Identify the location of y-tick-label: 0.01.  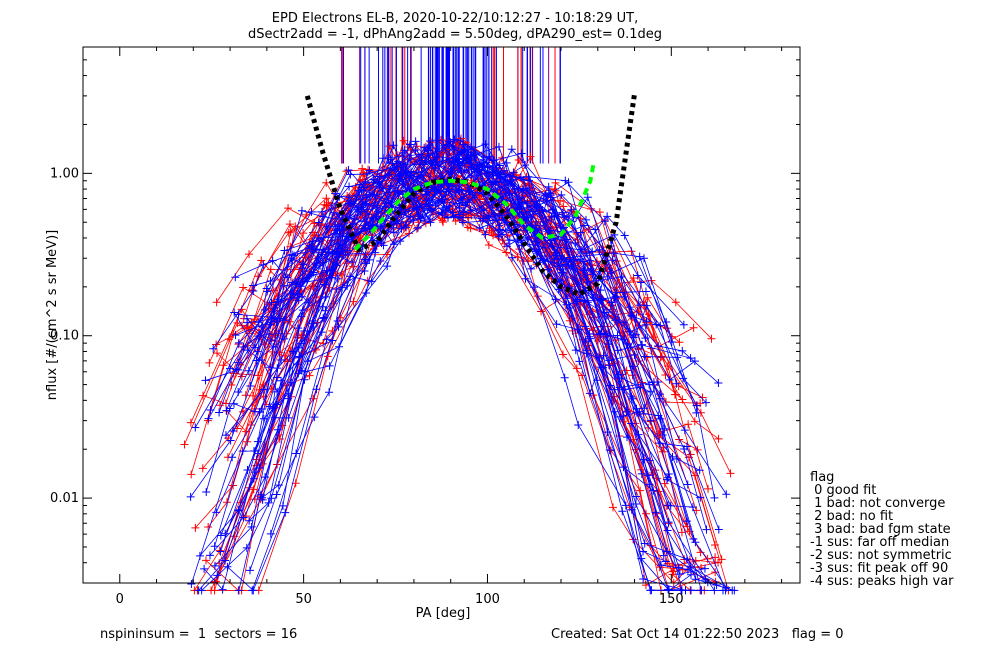
(64, 498).